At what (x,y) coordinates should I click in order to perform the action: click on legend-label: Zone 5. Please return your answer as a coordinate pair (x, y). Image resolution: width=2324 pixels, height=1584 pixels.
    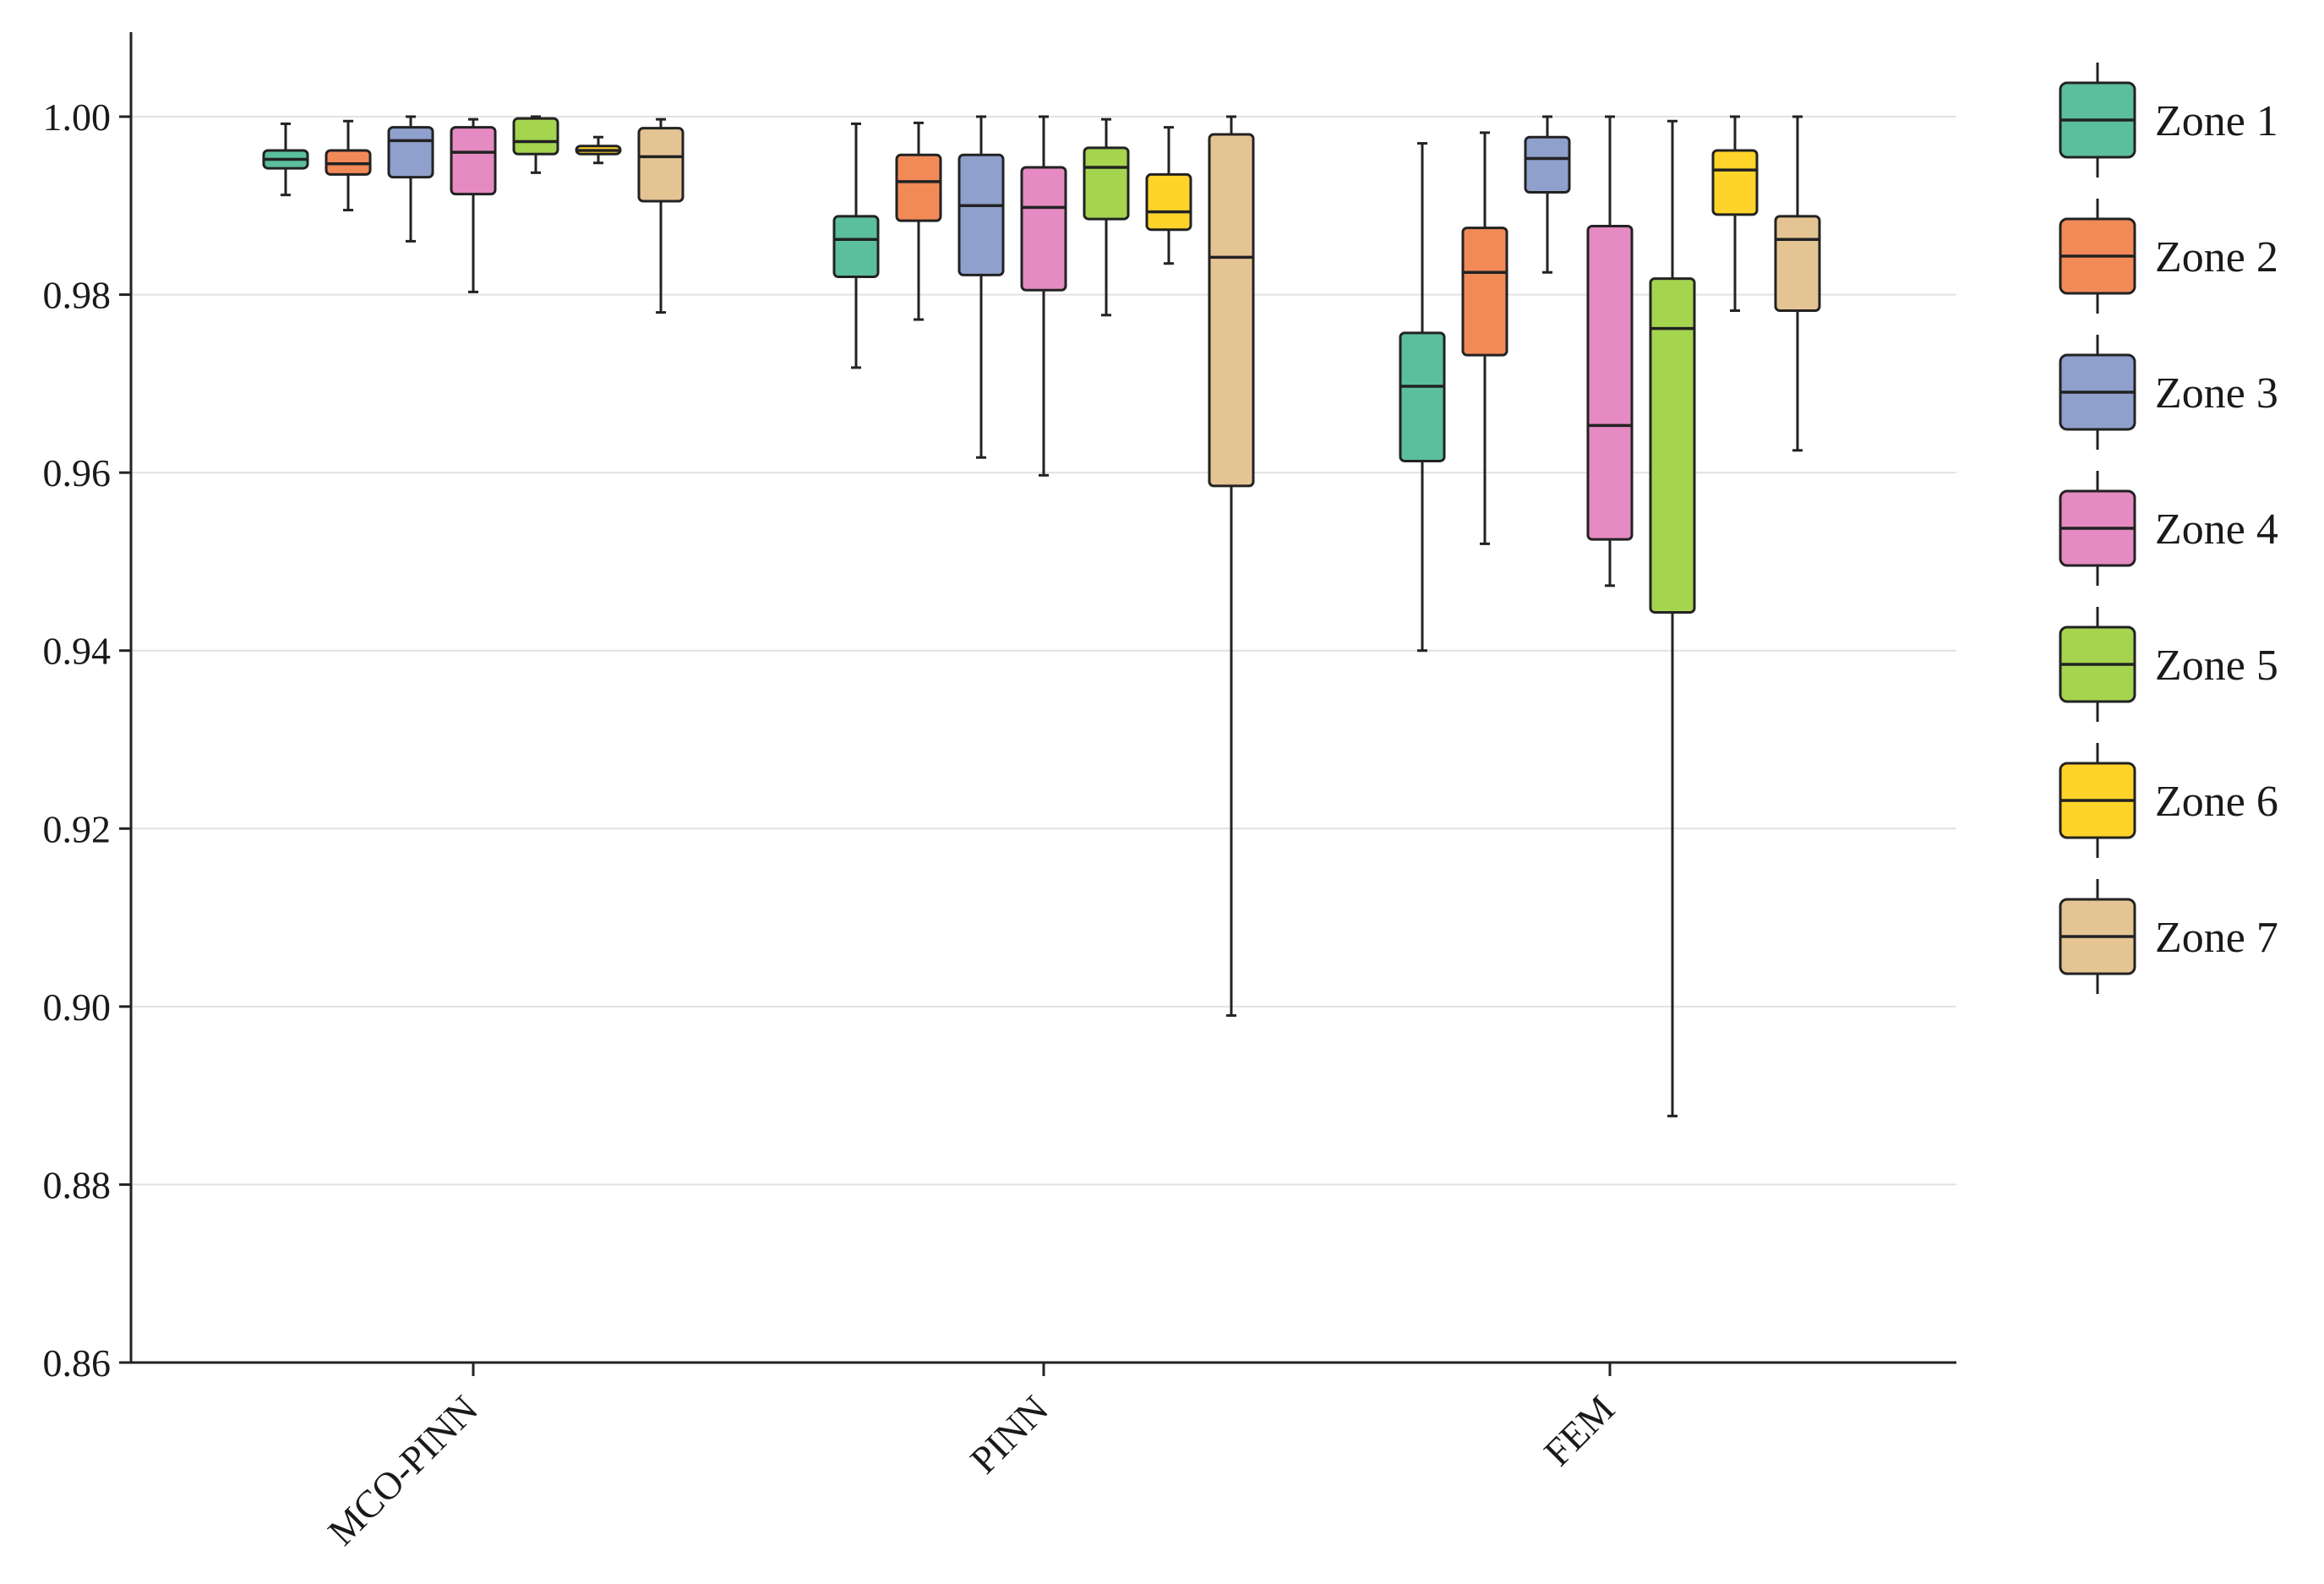
    Looking at the image, I should click on (2216, 666).